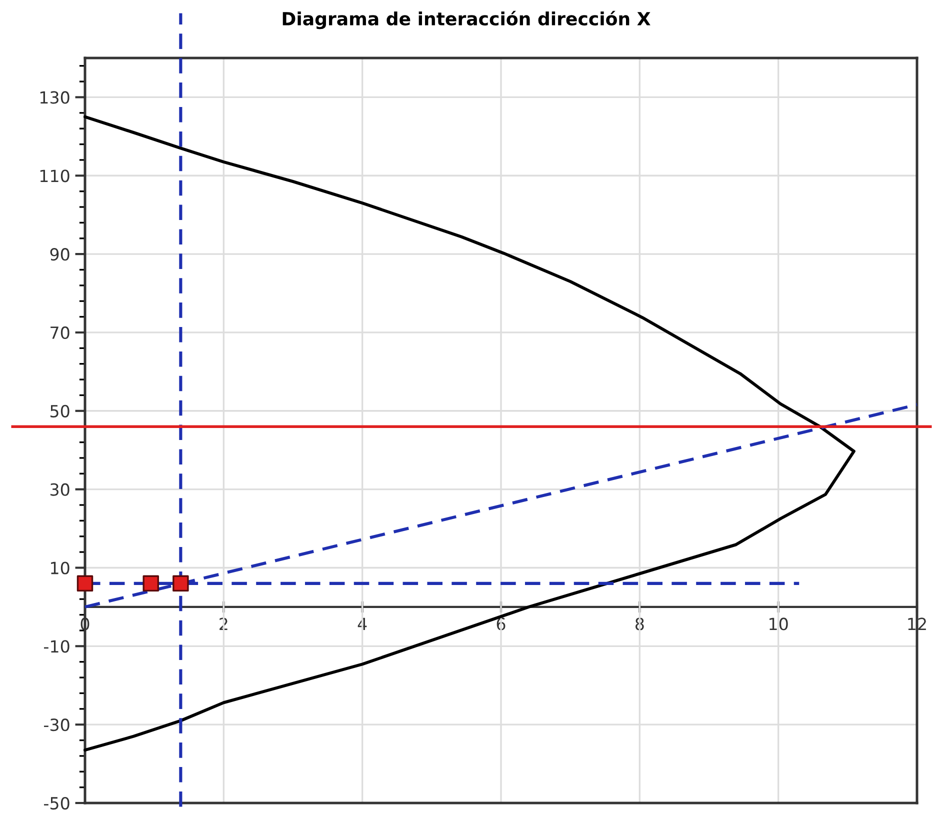 The width and height of the screenshot is (932, 813). I want to click on x-tick-label: 10, so click(779, 624).